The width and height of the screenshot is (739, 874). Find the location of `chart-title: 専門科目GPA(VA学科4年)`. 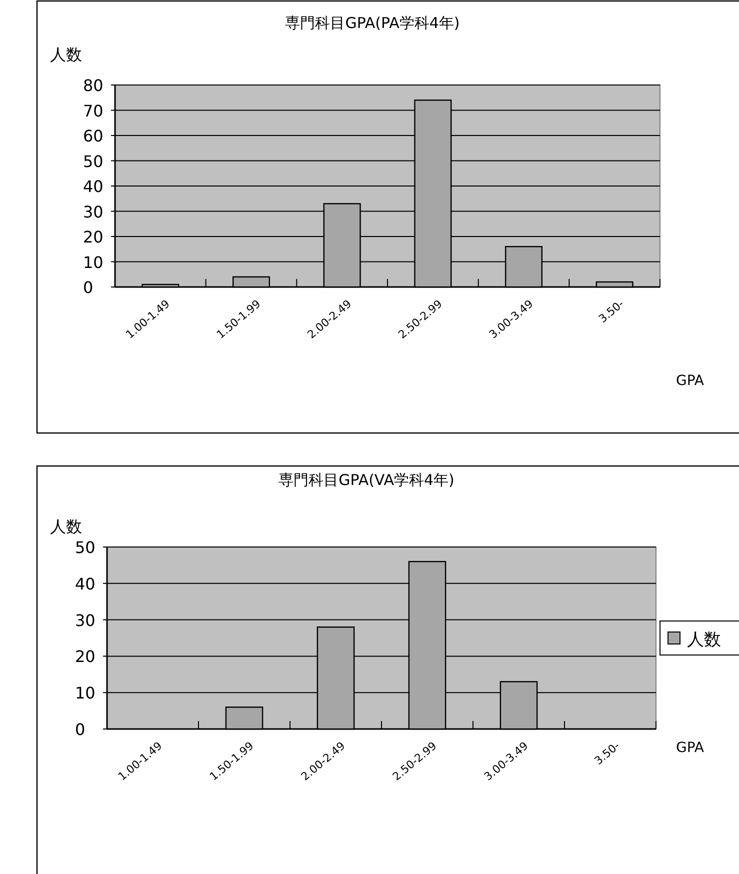

chart-title: 専門科目GPA(VA学科4年) is located at coordinates (366, 480).